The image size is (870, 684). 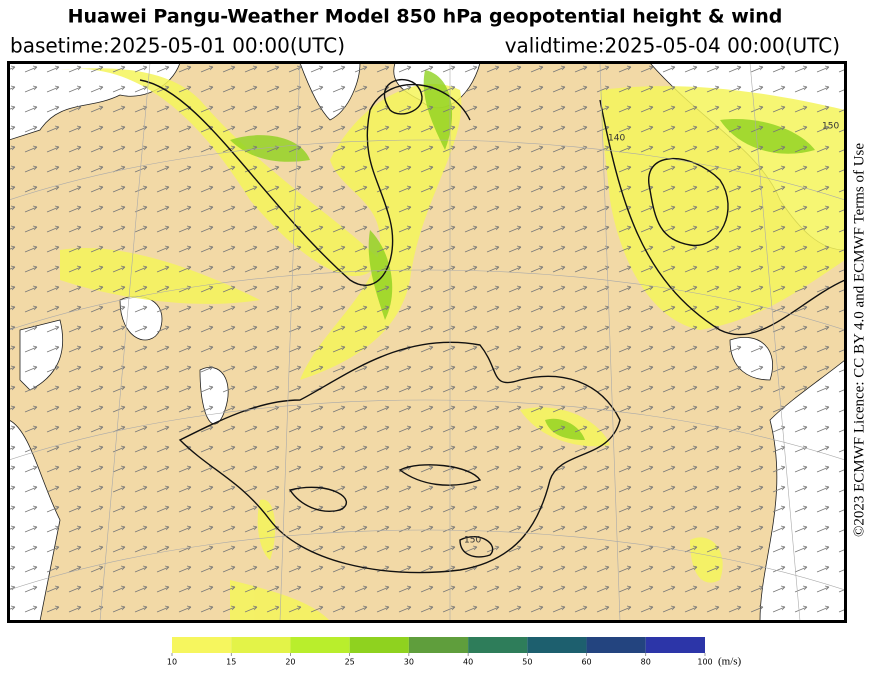 I want to click on colorbar-tick-label: 40, so click(x=468, y=662).